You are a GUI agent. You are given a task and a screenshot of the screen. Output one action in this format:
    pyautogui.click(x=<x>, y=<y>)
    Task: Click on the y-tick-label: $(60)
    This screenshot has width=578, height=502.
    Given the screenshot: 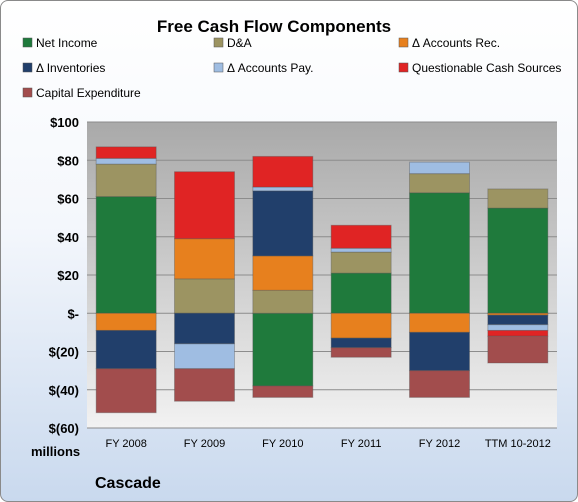 What is the action you would take?
    pyautogui.click(x=64, y=428)
    